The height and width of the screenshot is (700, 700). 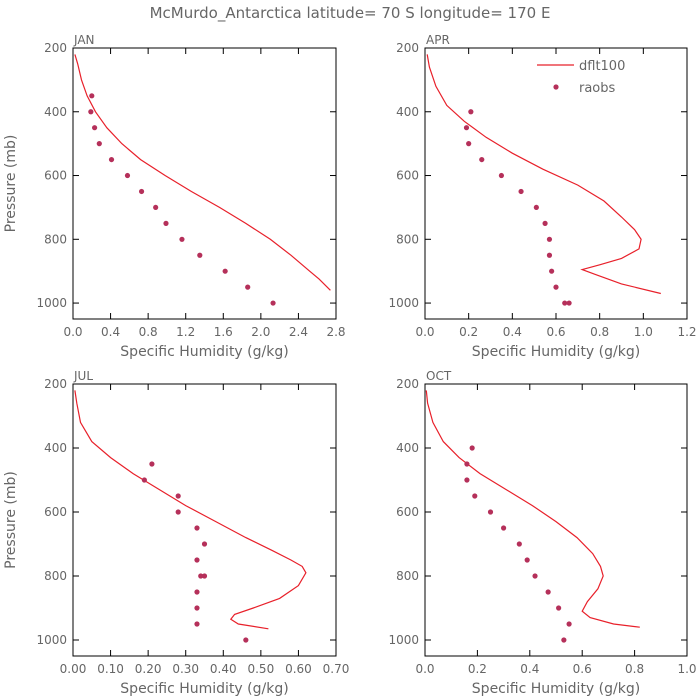 What do you see at coordinates (55, 239) in the screenshot?
I see `y-tick-label-jan-3: 800` at bounding box center [55, 239].